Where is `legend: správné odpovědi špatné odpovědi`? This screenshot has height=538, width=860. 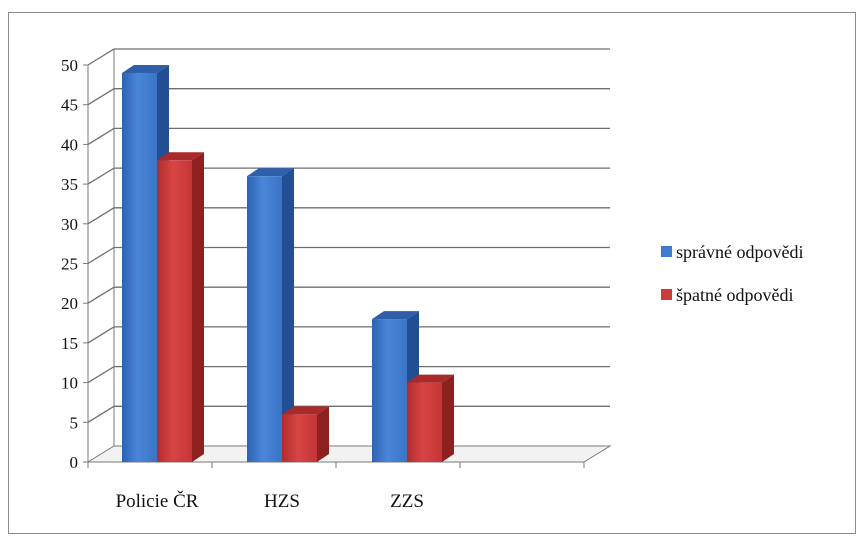
legend: správné odpovědi špatné odpovědi is located at coordinates (732, 273).